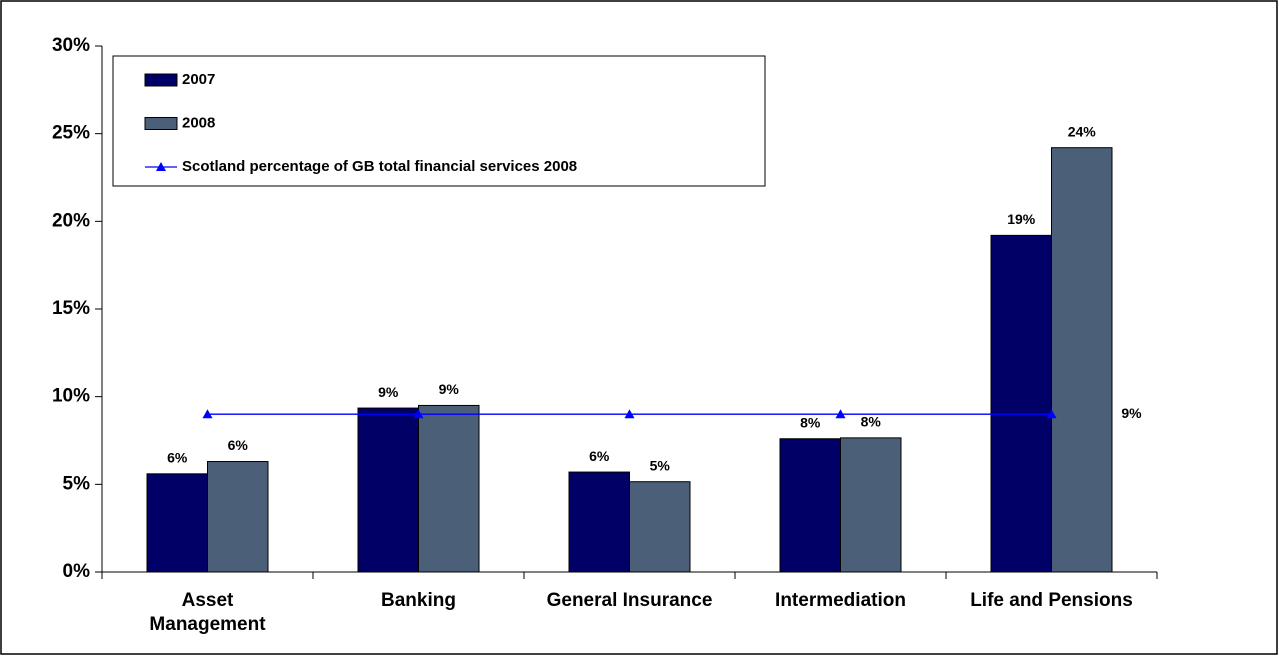 This screenshot has height=656, width=1279. Describe the element at coordinates (207, 612) in the screenshot. I see `x-tick-label: Asset Management` at that location.